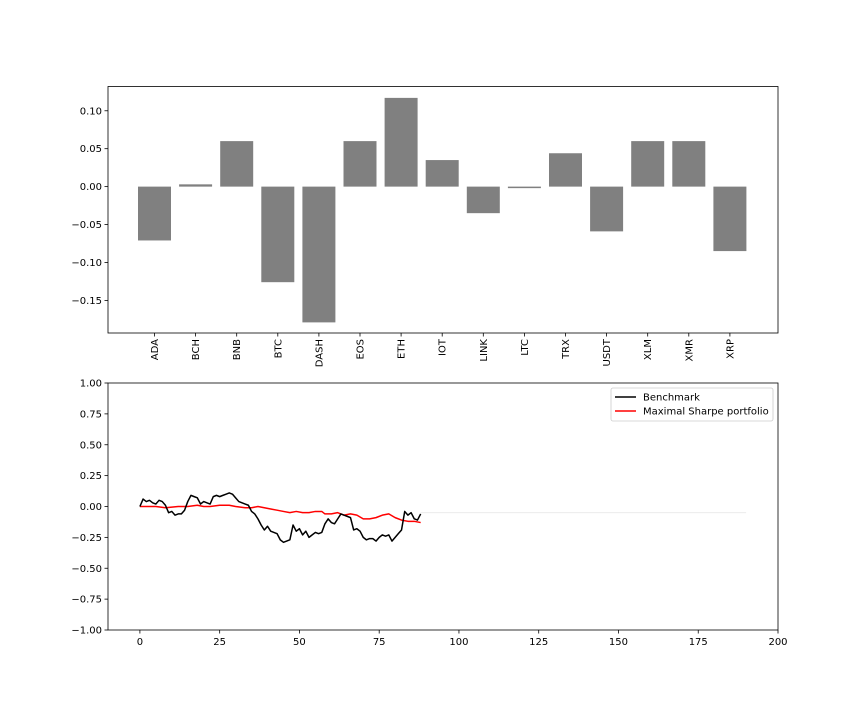 The image size is (864, 720). What do you see at coordinates (140, 642) in the screenshot?
I see `line-xtick-label: 0` at bounding box center [140, 642].